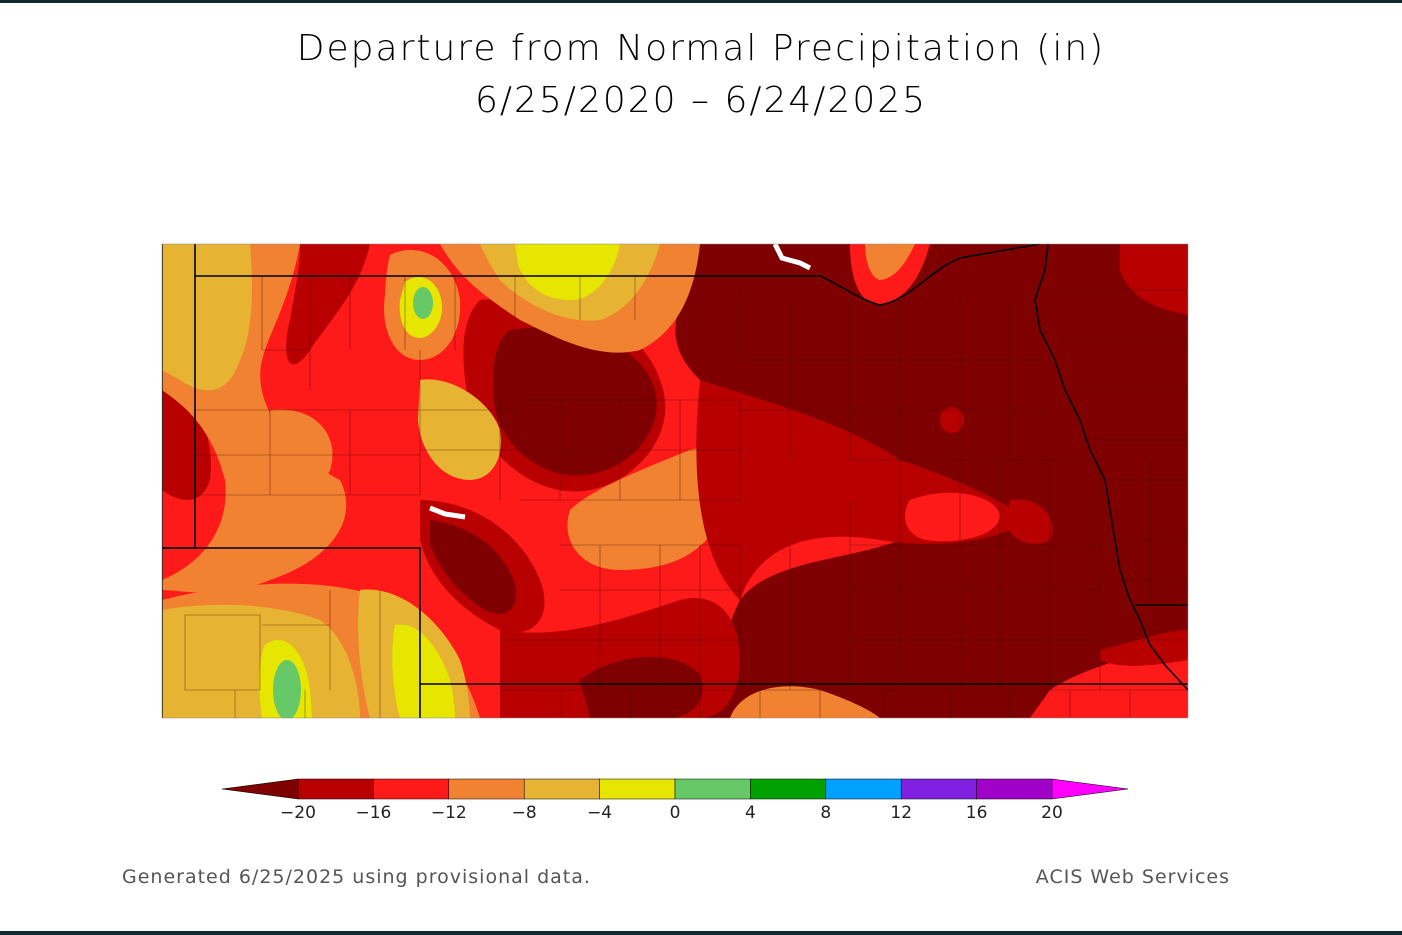 This screenshot has height=935, width=1402. Describe the element at coordinates (701, 100) in the screenshot. I see `map-period: 6/25/2020 – 6/24/2025` at that location.